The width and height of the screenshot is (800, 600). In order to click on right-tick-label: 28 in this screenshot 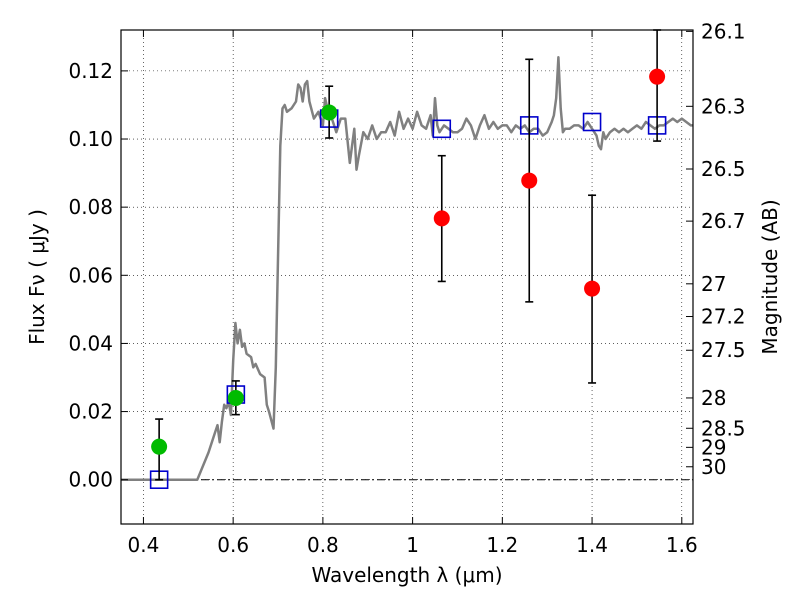, I will do `click(713, 398)`.